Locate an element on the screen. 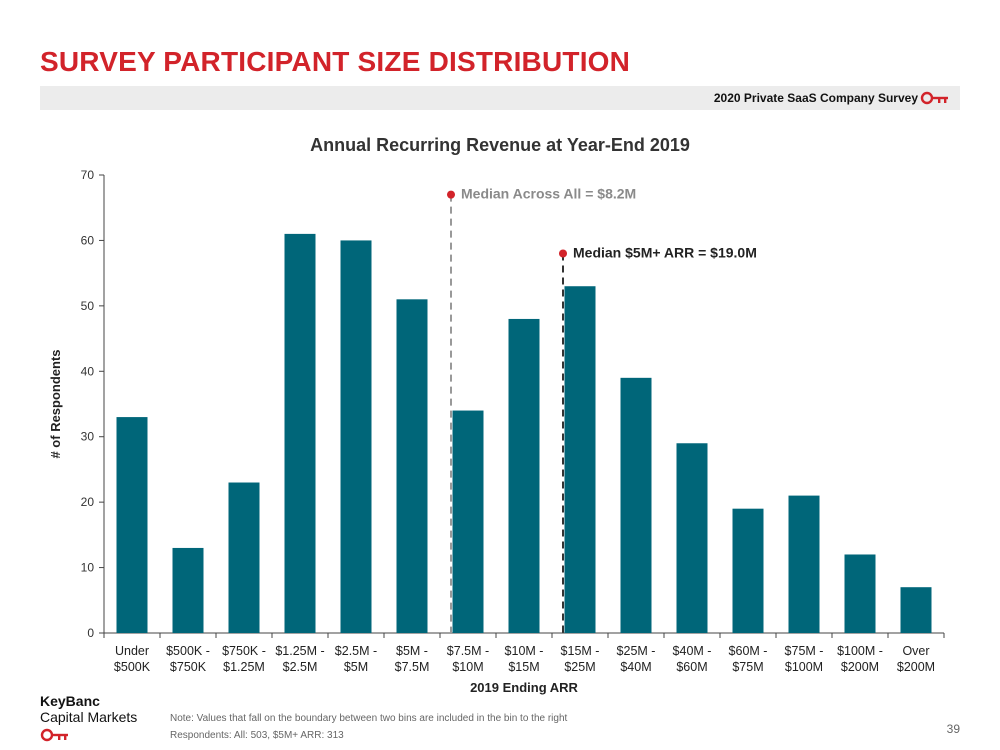  x-tick-label: $75M is located at coordinates (747, 667).